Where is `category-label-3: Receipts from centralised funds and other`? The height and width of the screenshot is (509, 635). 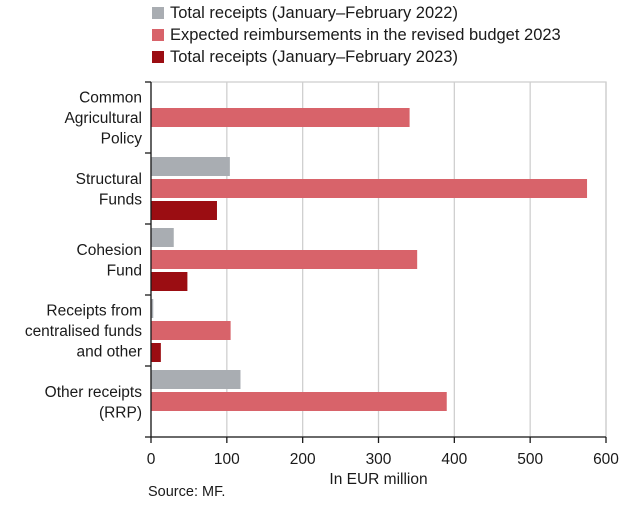 category-label-3: Receipts from centralised funds and other is located at coordinates (83, 332).